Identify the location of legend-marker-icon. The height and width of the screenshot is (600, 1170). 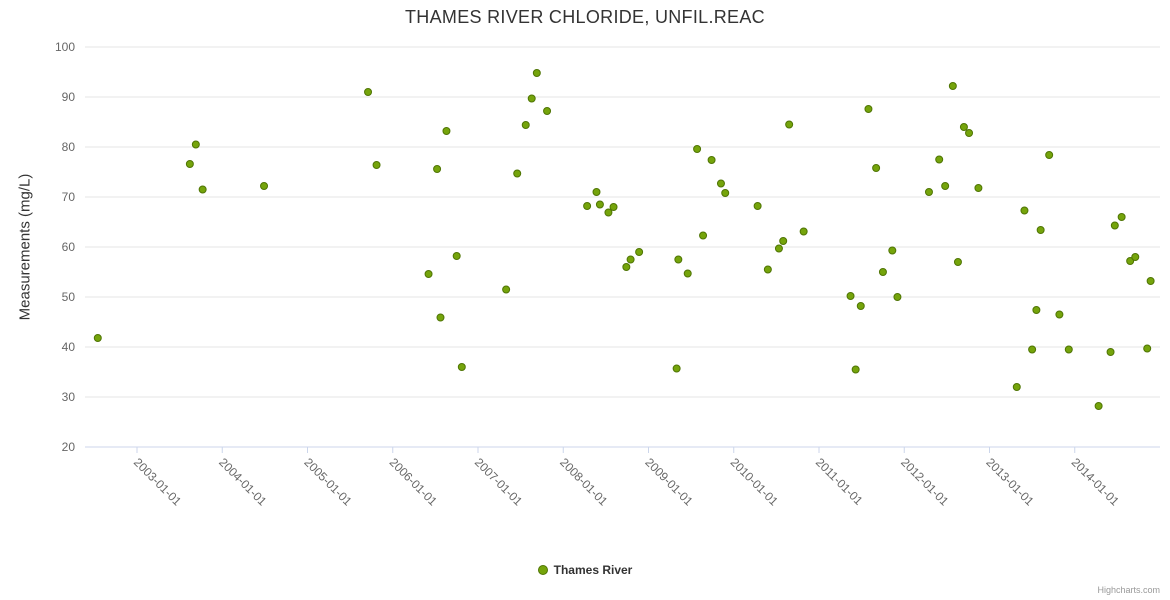
(542, 570).